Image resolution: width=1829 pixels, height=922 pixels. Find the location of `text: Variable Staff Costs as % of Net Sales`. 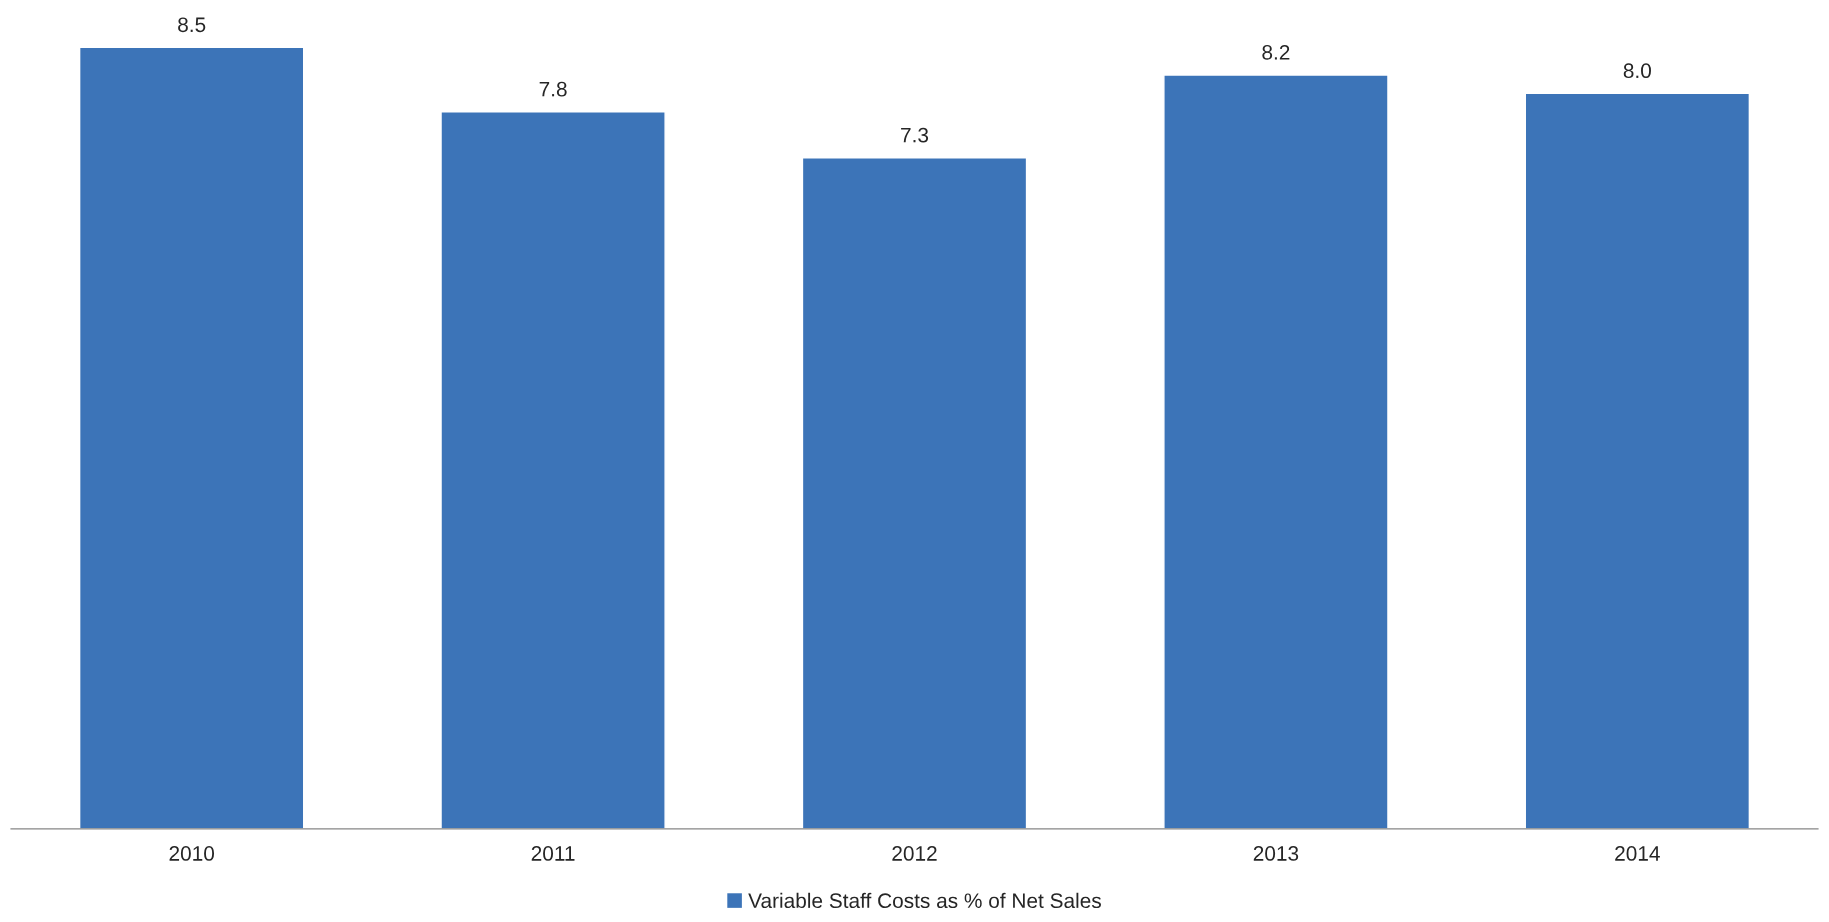

text: Variable Staff Costs as % of Net Sales is located at coordinates (924, 900).